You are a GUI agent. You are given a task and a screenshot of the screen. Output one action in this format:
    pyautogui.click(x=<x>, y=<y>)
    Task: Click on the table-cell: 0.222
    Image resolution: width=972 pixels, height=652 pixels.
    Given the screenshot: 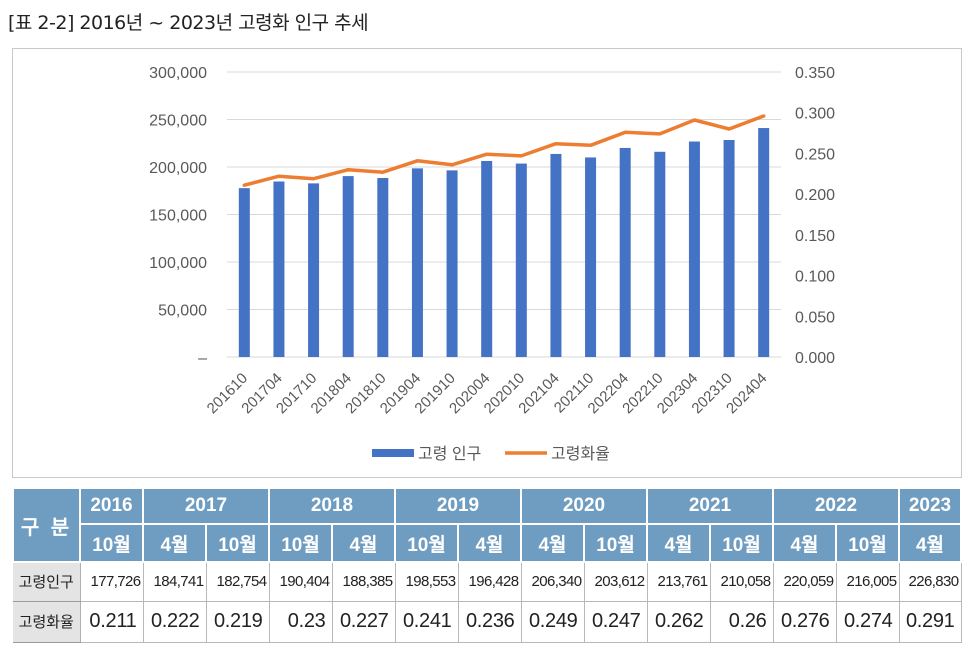 What is the action you would take?
    pyautogui.click(x=174, y=621)
    